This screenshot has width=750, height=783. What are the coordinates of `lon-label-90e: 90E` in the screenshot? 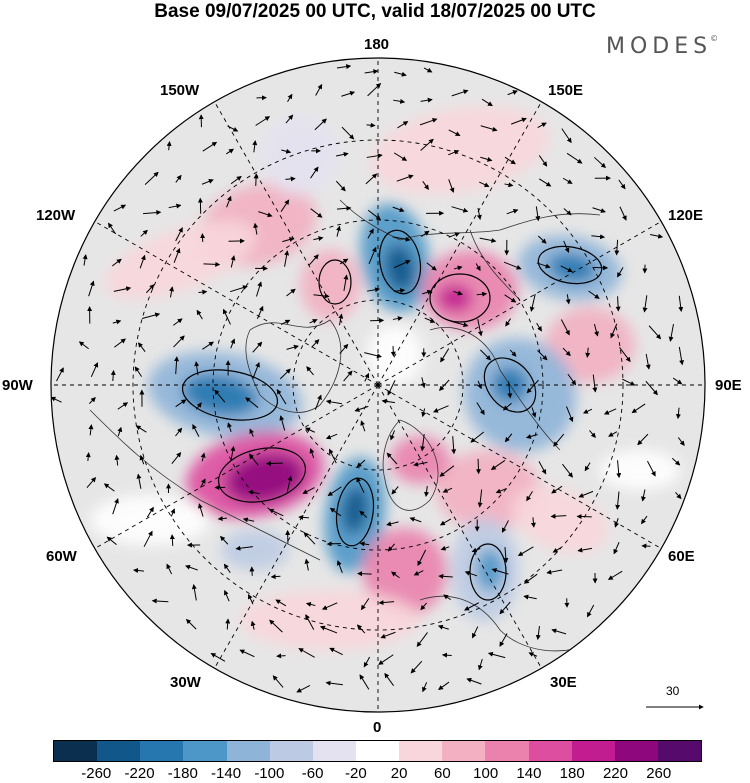 It's located at (728, 385).